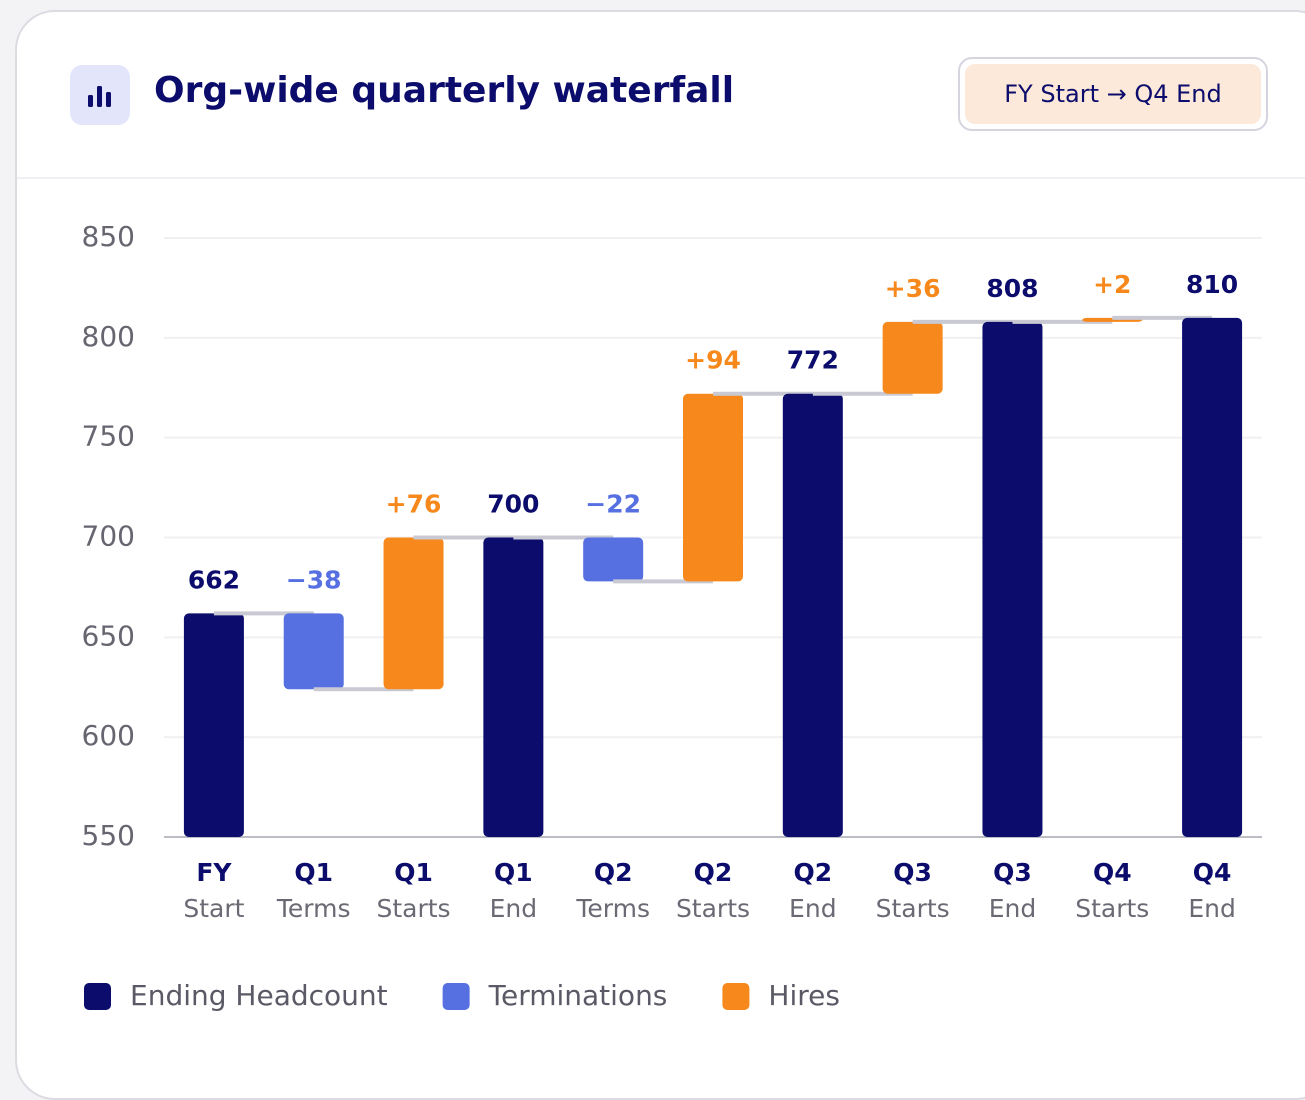 The image size is (1305, 1100). I want to click on badge-text: FY Start → Q4 End, so click(1113, 94).